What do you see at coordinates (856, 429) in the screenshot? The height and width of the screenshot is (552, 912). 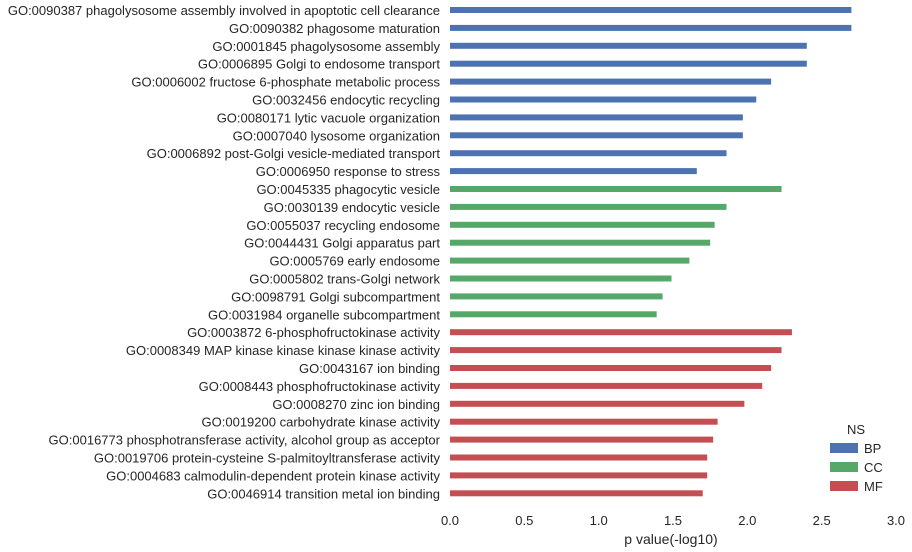 I see `legend-title: NS` at bounding box center [856, 429].